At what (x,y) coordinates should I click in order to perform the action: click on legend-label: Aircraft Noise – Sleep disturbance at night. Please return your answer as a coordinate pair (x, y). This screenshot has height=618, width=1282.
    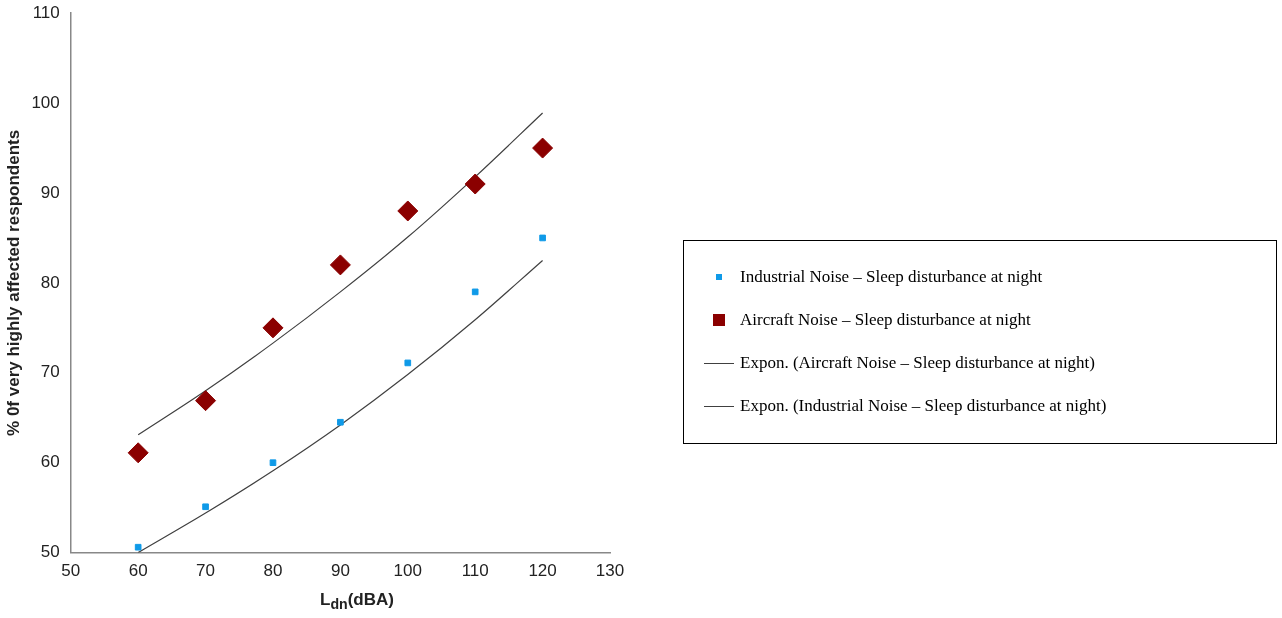
    Looking at the image, I should click on (885, 319).